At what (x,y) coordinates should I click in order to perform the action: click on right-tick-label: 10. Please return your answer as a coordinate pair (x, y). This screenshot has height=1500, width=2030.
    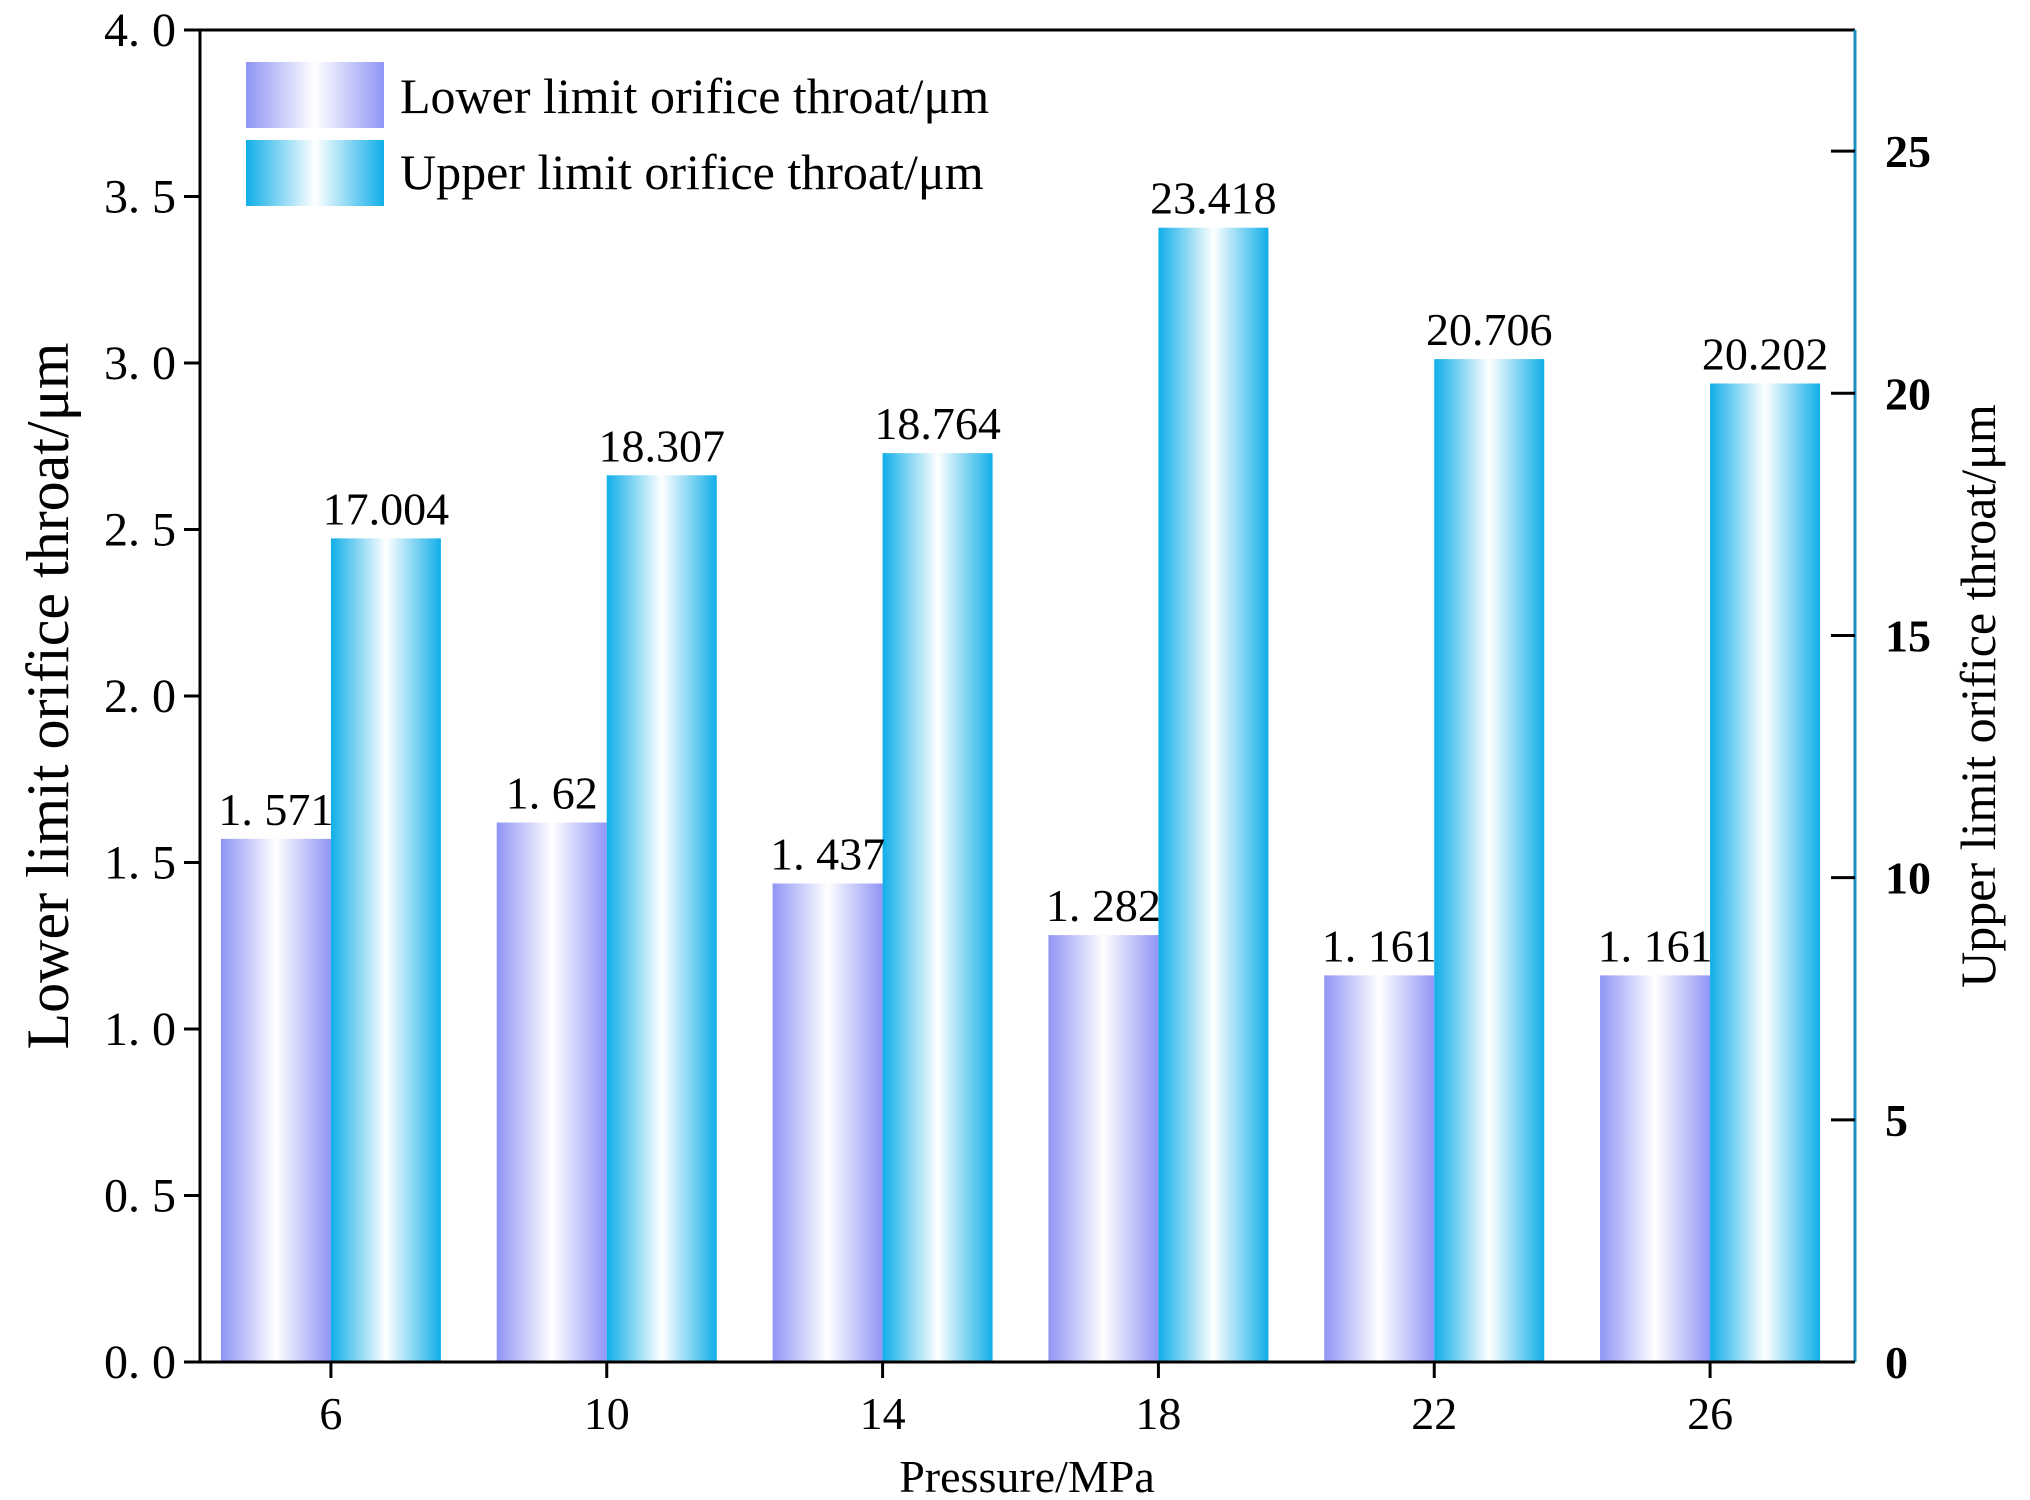
    Looking at the image, I should click on (1908, 878).